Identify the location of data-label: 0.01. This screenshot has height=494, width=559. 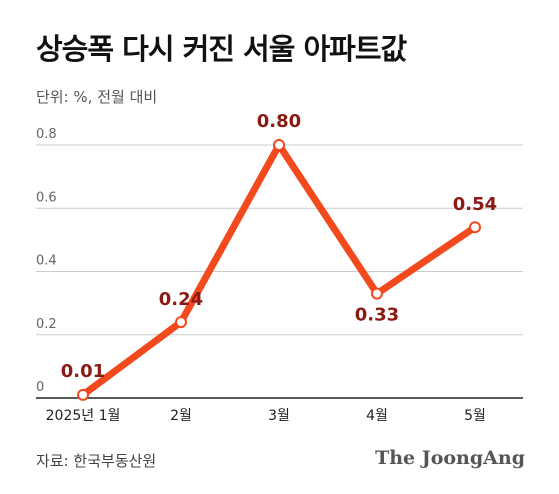
(83, 371).